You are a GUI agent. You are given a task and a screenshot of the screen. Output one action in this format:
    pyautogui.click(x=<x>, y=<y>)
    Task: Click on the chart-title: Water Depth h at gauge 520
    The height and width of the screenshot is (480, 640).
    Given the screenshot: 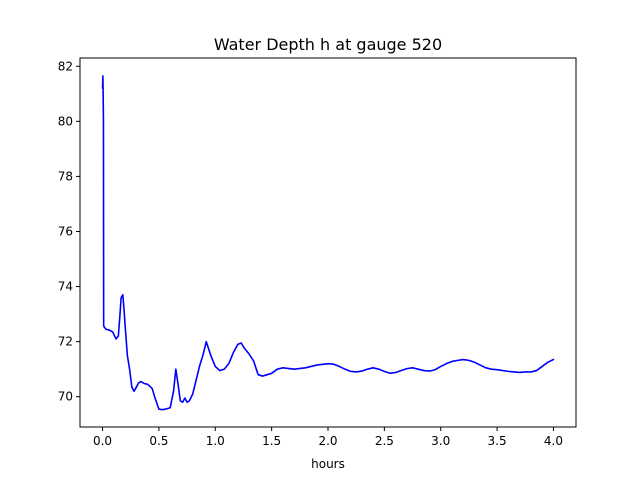 What is the action you would take?
    pyautogui.click(x=328, y=44)
    